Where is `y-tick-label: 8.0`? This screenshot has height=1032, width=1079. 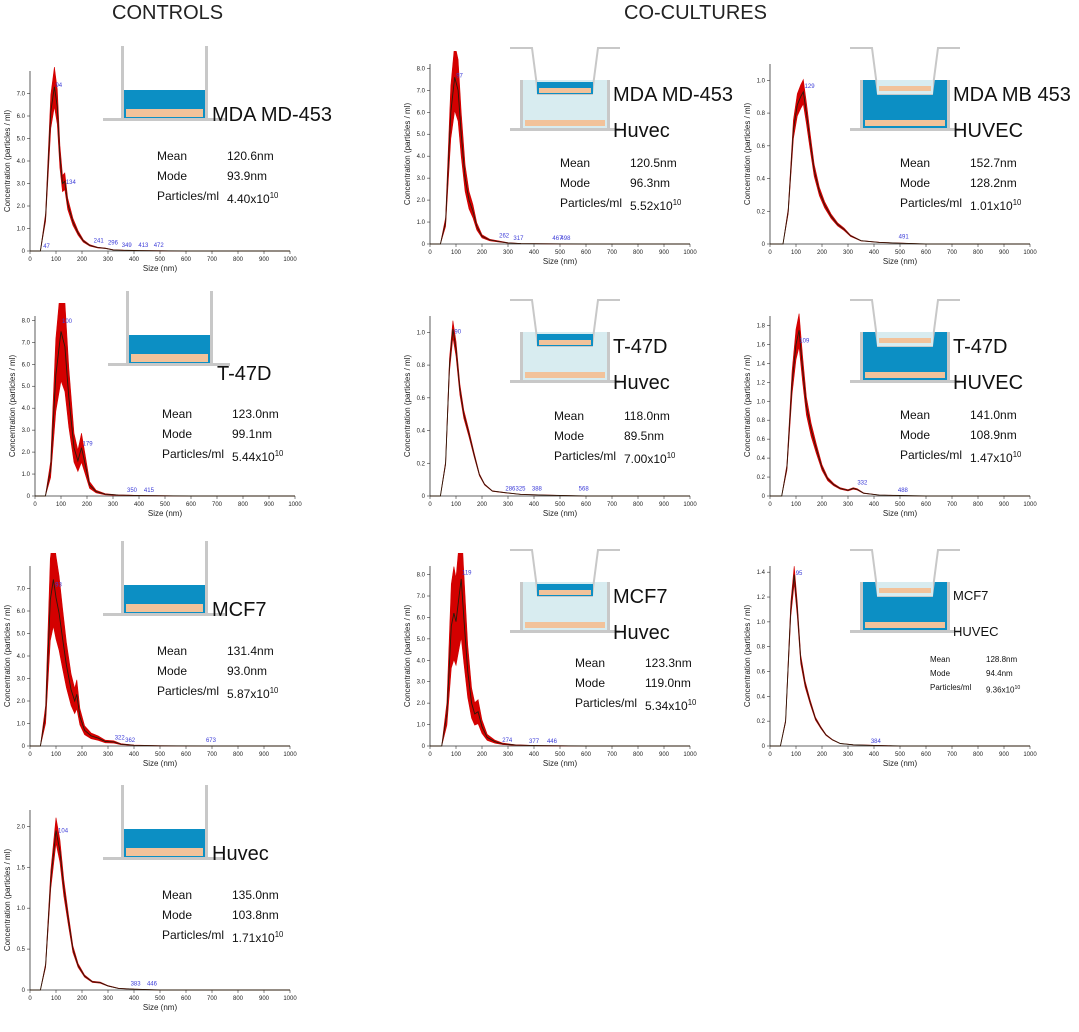
y-tick-label: 8.0 is located at coordinates (421, 576).